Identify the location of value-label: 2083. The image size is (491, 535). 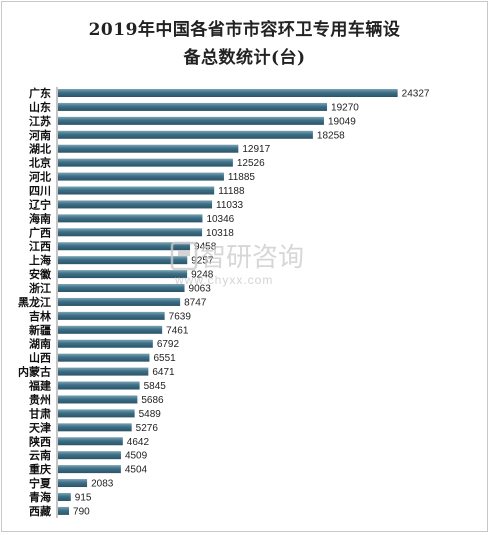
(102, 484).